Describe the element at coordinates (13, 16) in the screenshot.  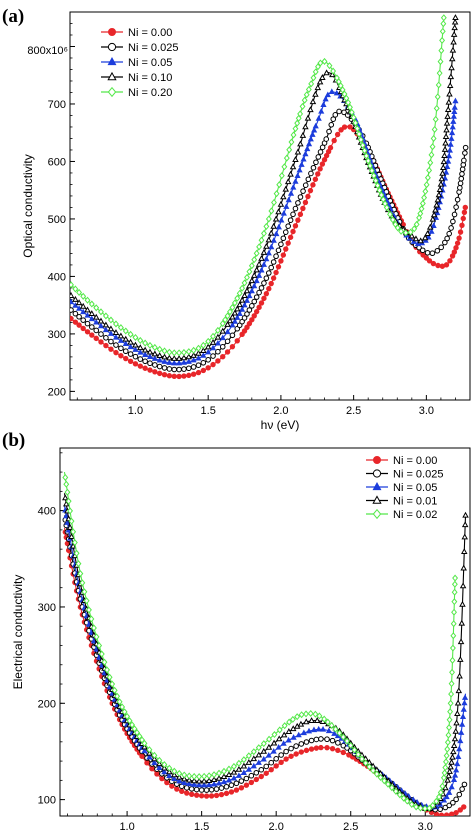
I see `panel-label: (a)` at that location.